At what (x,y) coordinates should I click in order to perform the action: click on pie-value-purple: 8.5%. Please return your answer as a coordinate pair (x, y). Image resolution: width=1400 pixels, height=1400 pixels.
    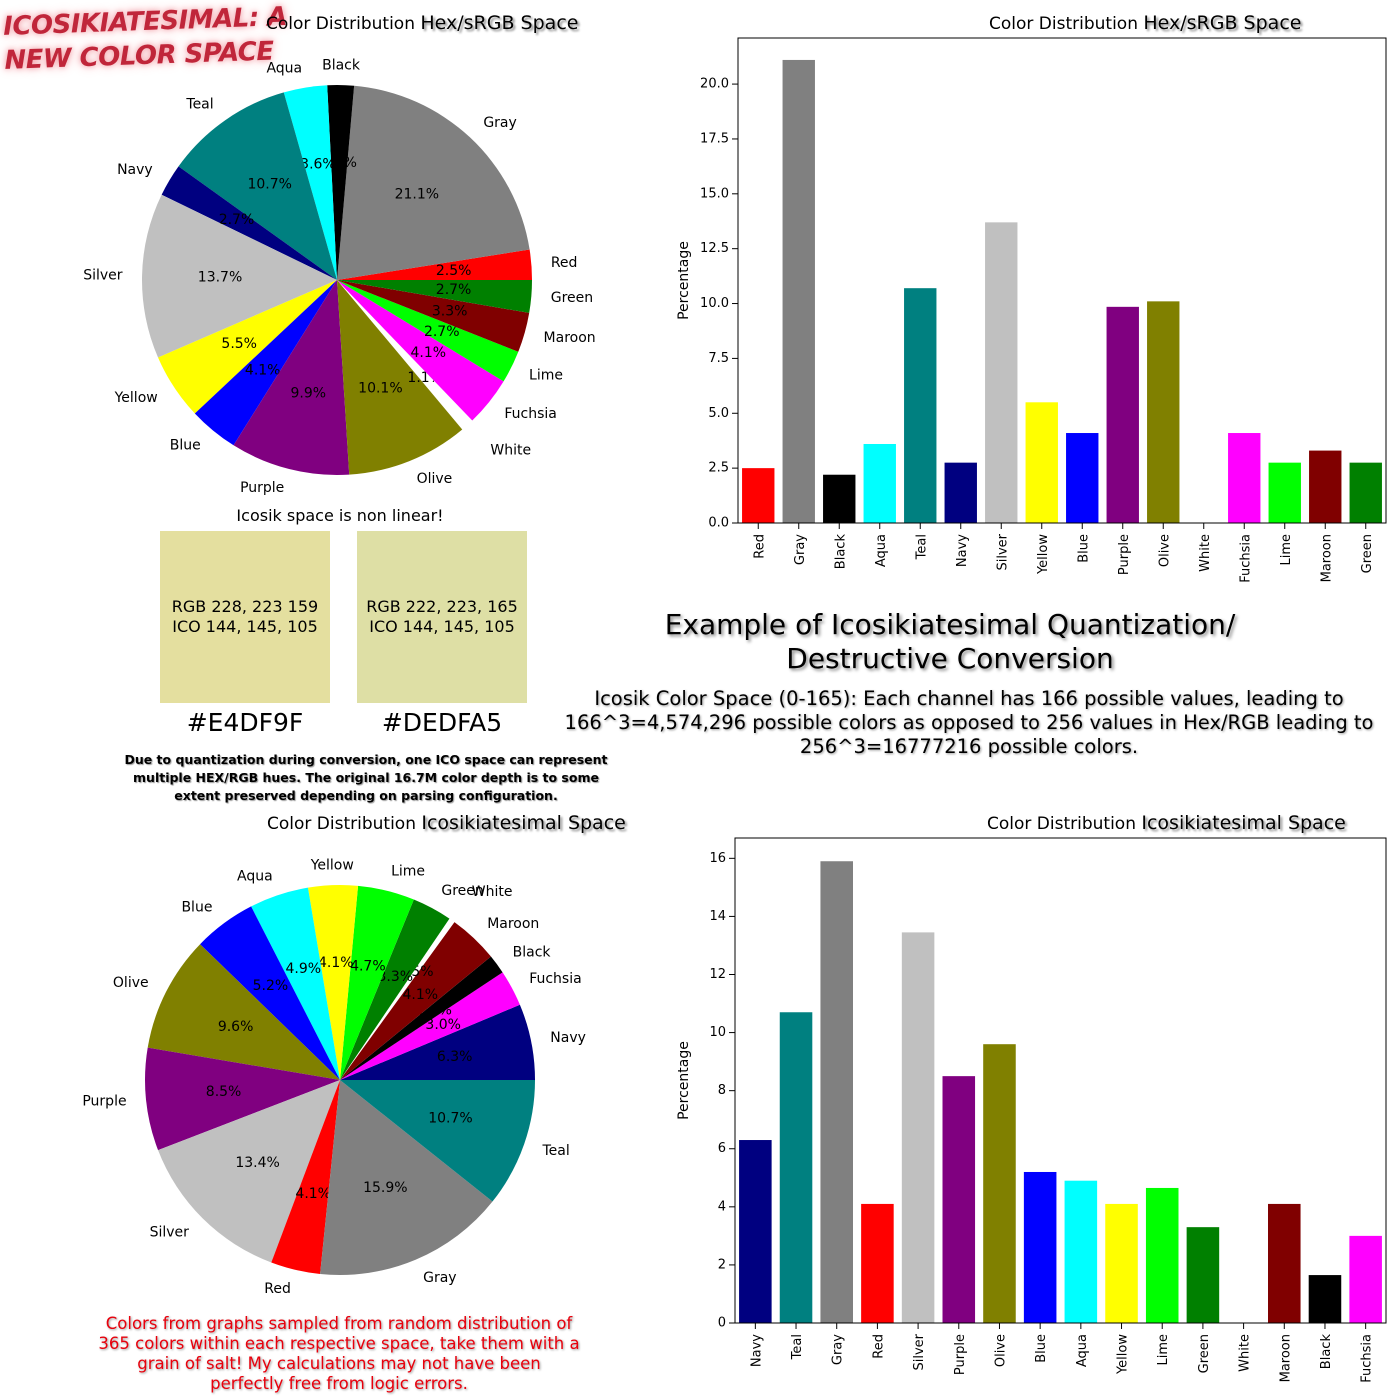
    Looking at the image, I should click on (224, 1092).